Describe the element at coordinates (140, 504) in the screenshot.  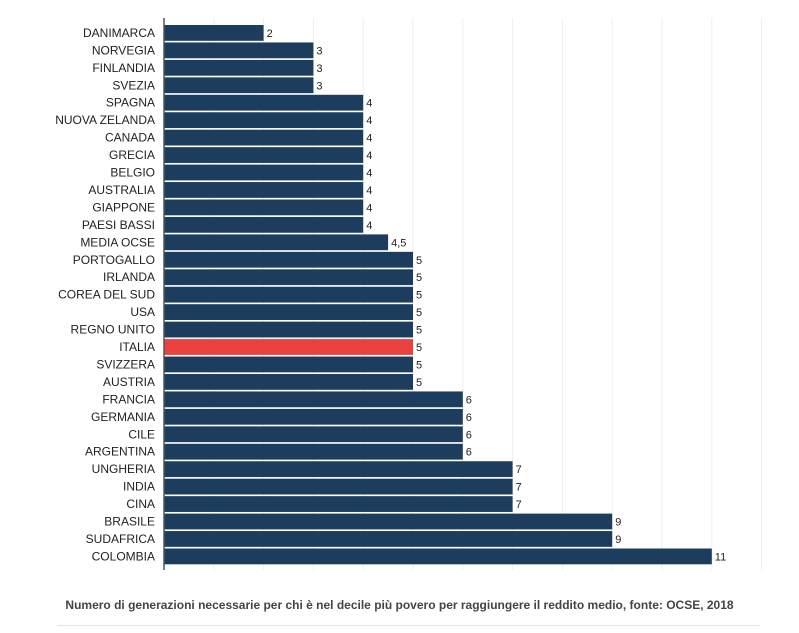
I see `category-label: CINA` at that location.